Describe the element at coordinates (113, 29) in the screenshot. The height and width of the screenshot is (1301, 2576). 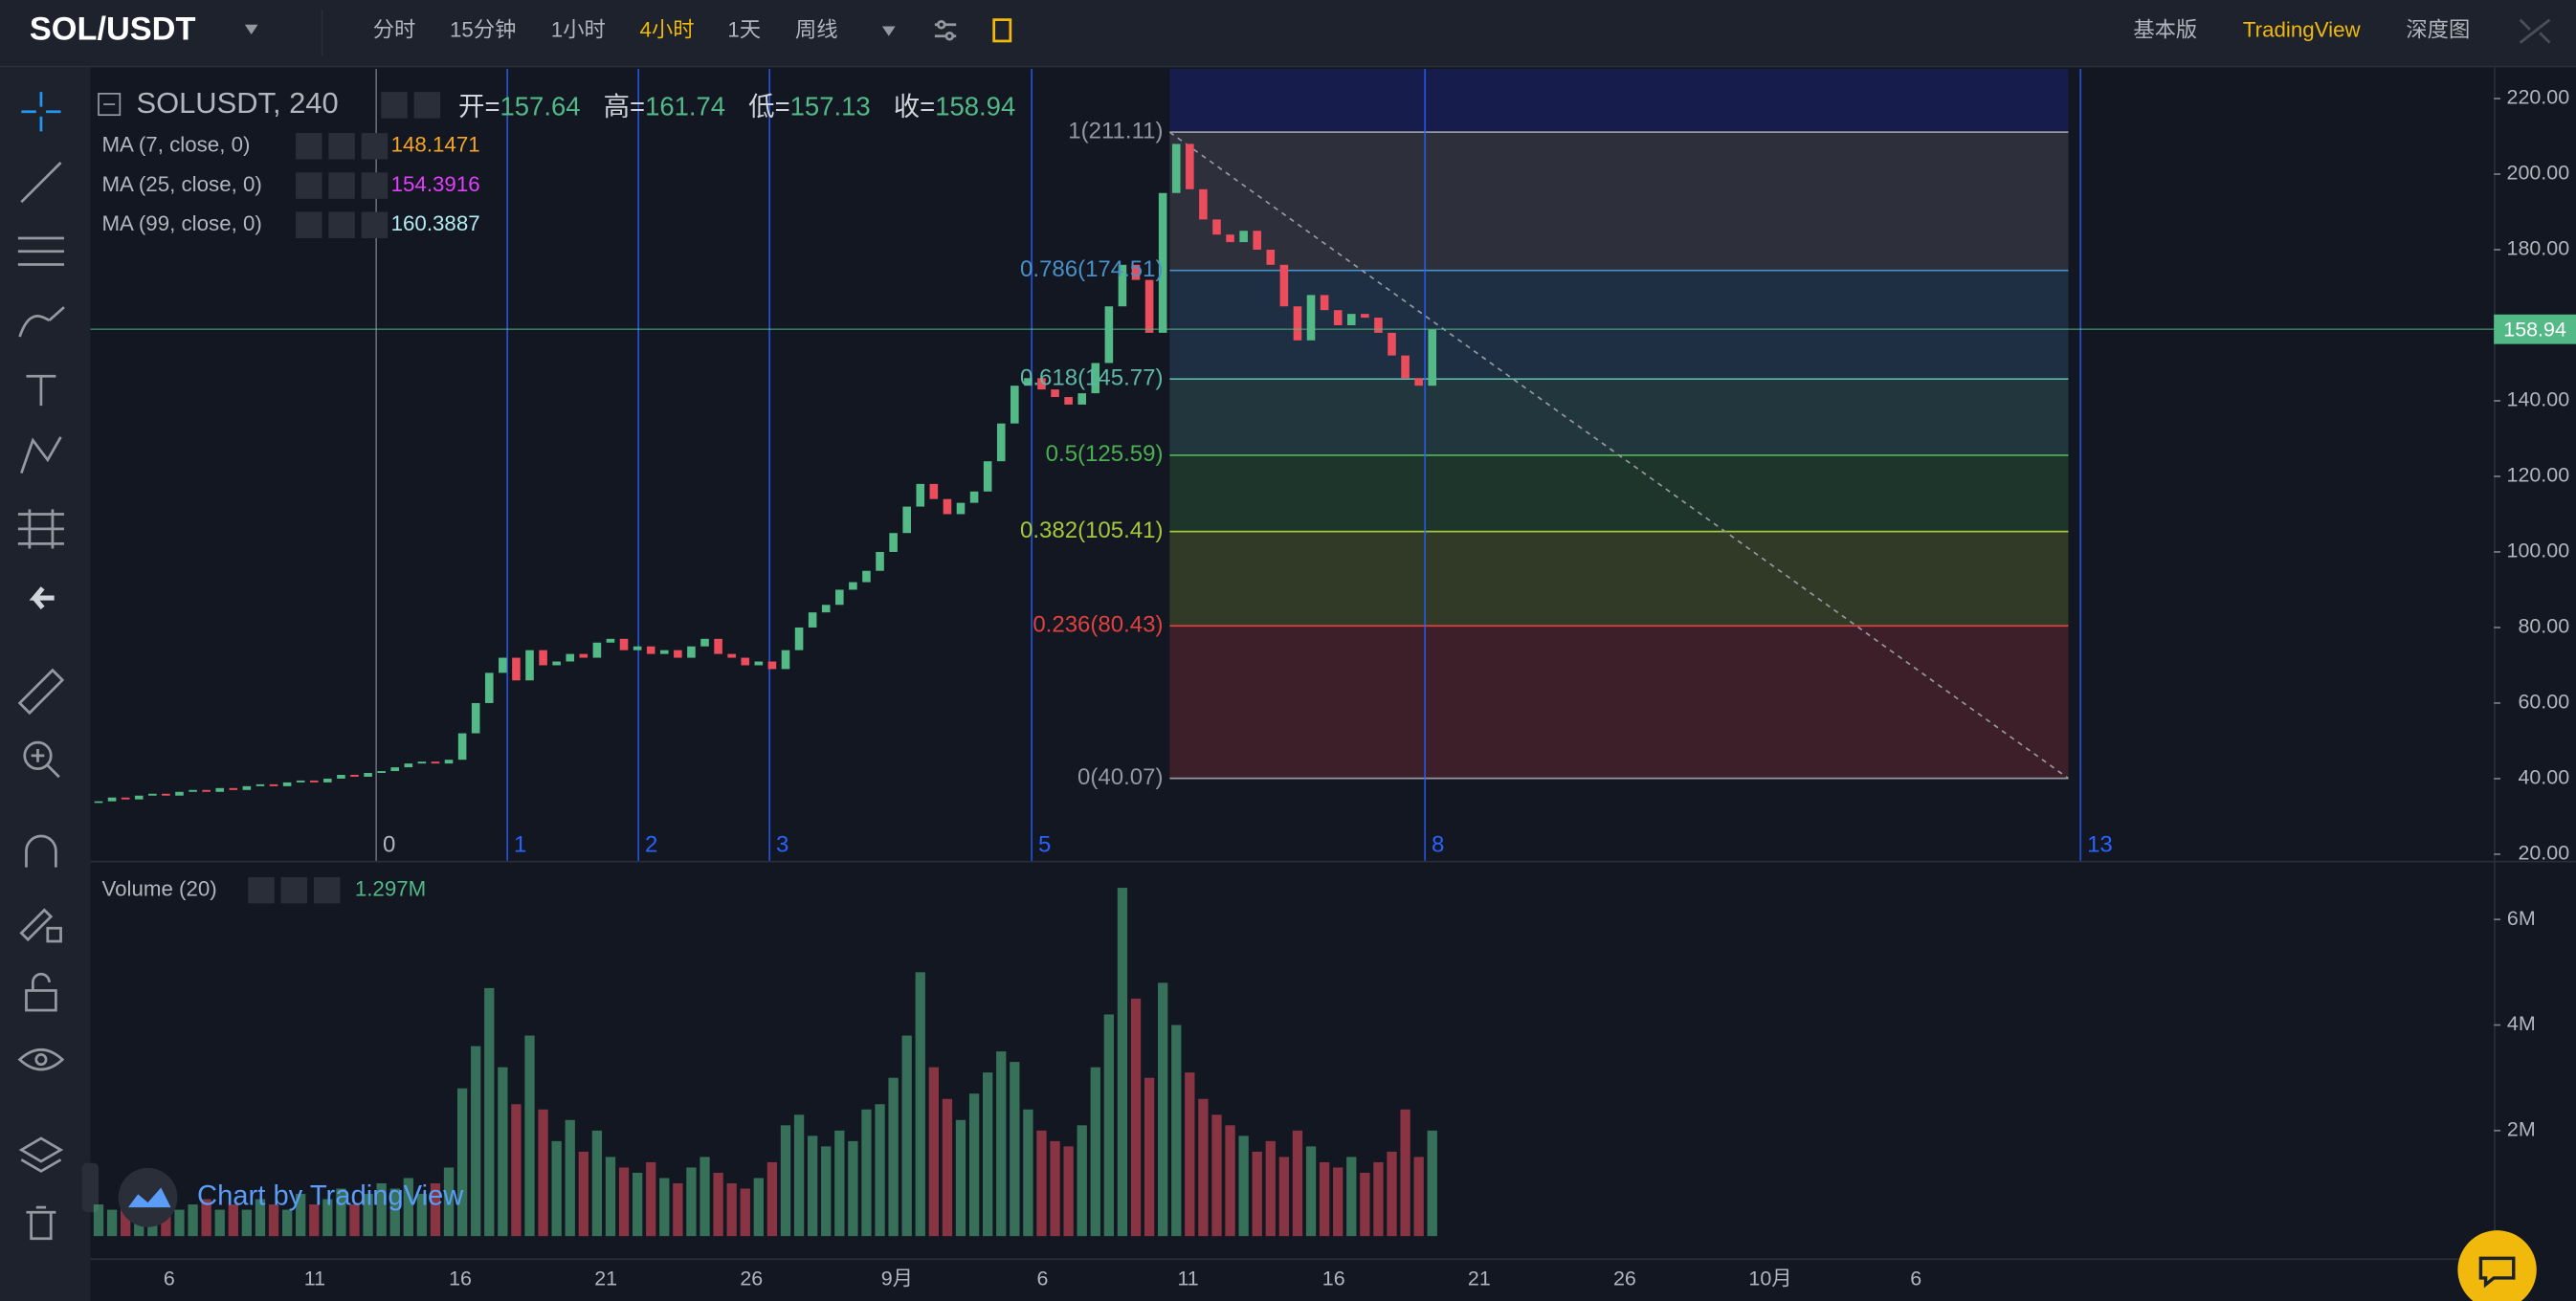
I see `symbol: SOL/USDT` at that location.